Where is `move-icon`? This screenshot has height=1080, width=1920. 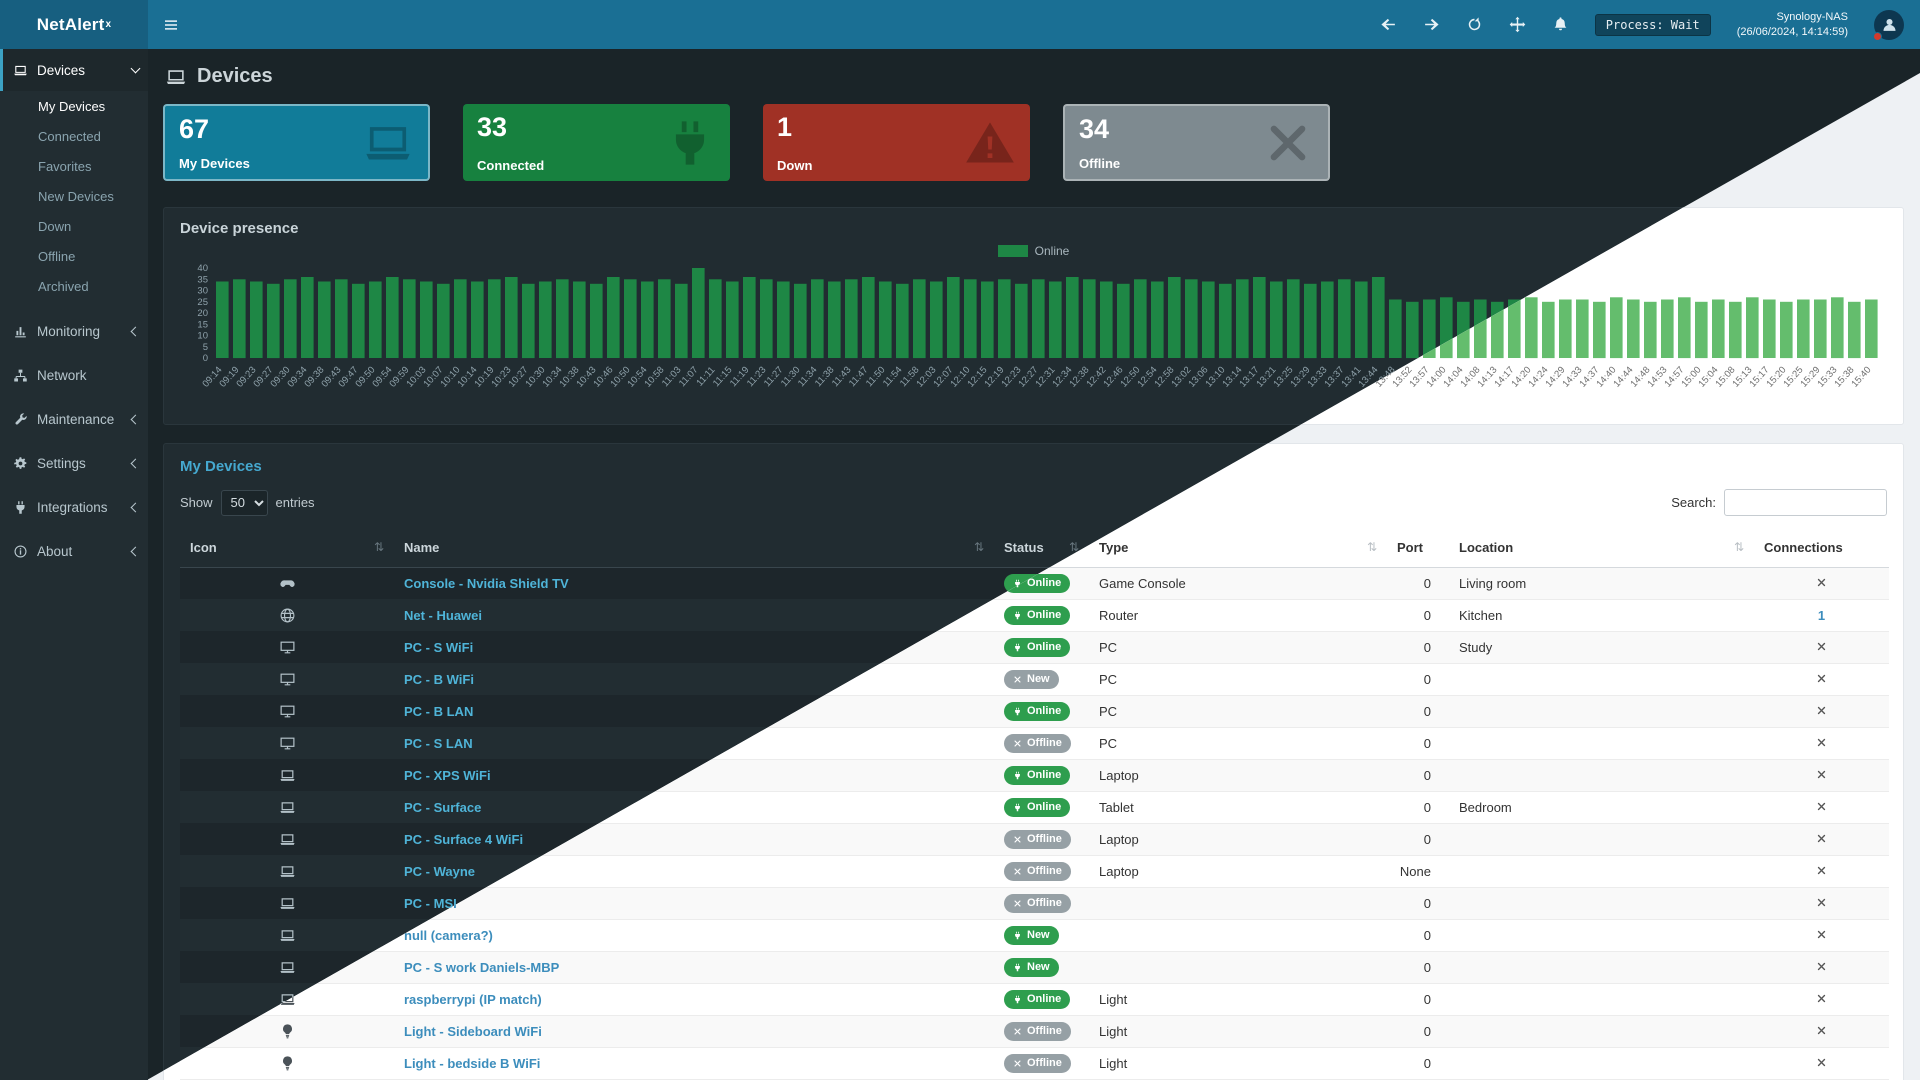
move-icon is located at coordinates (1517, 24).